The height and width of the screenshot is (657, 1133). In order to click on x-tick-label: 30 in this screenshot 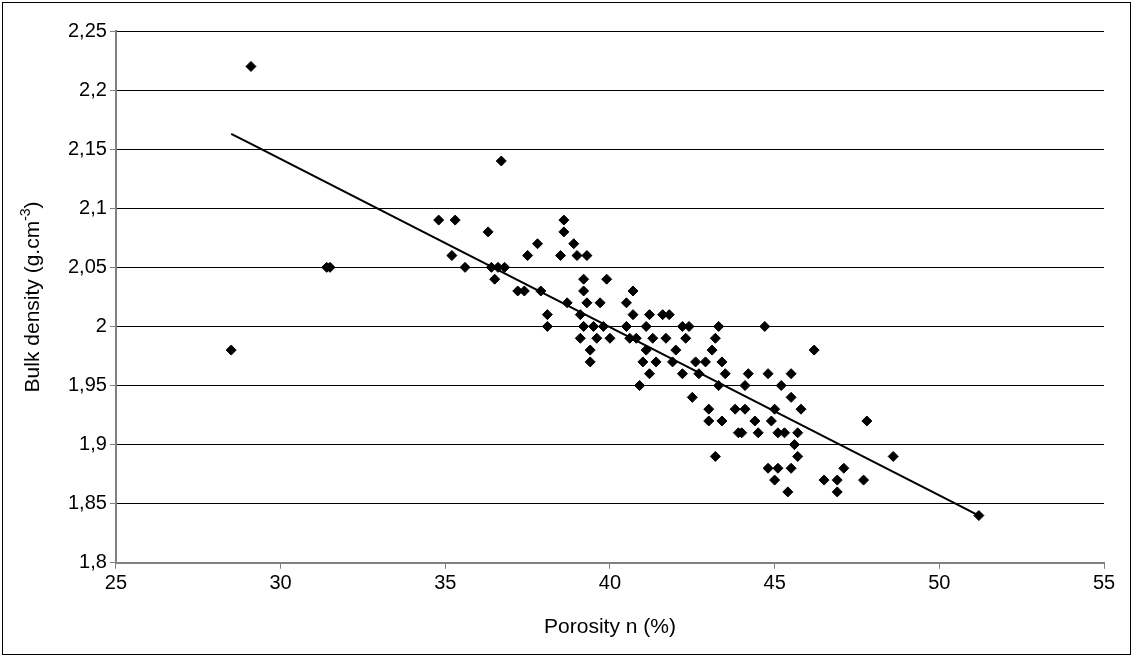, I will do `click(280, 582)`.